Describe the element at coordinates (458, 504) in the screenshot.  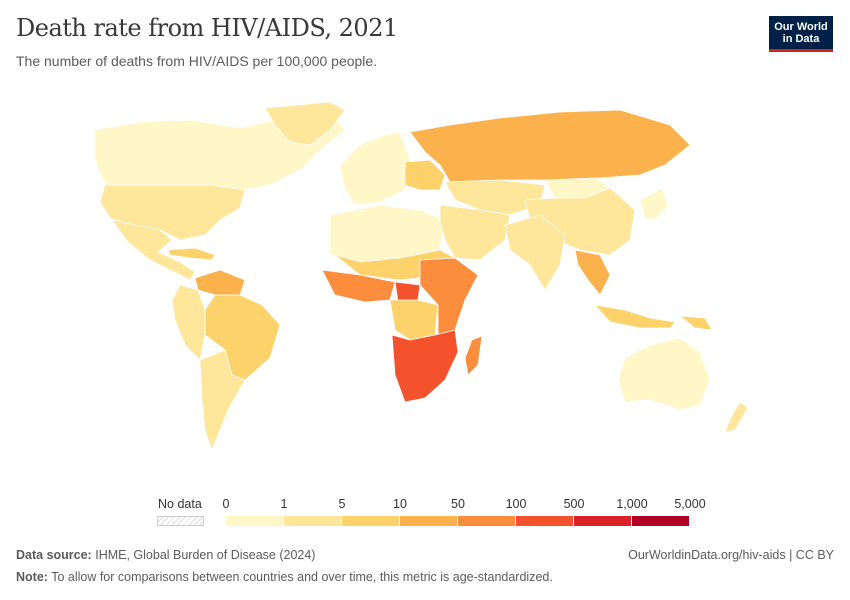
I see `legend-tick-label: 50` at that location.